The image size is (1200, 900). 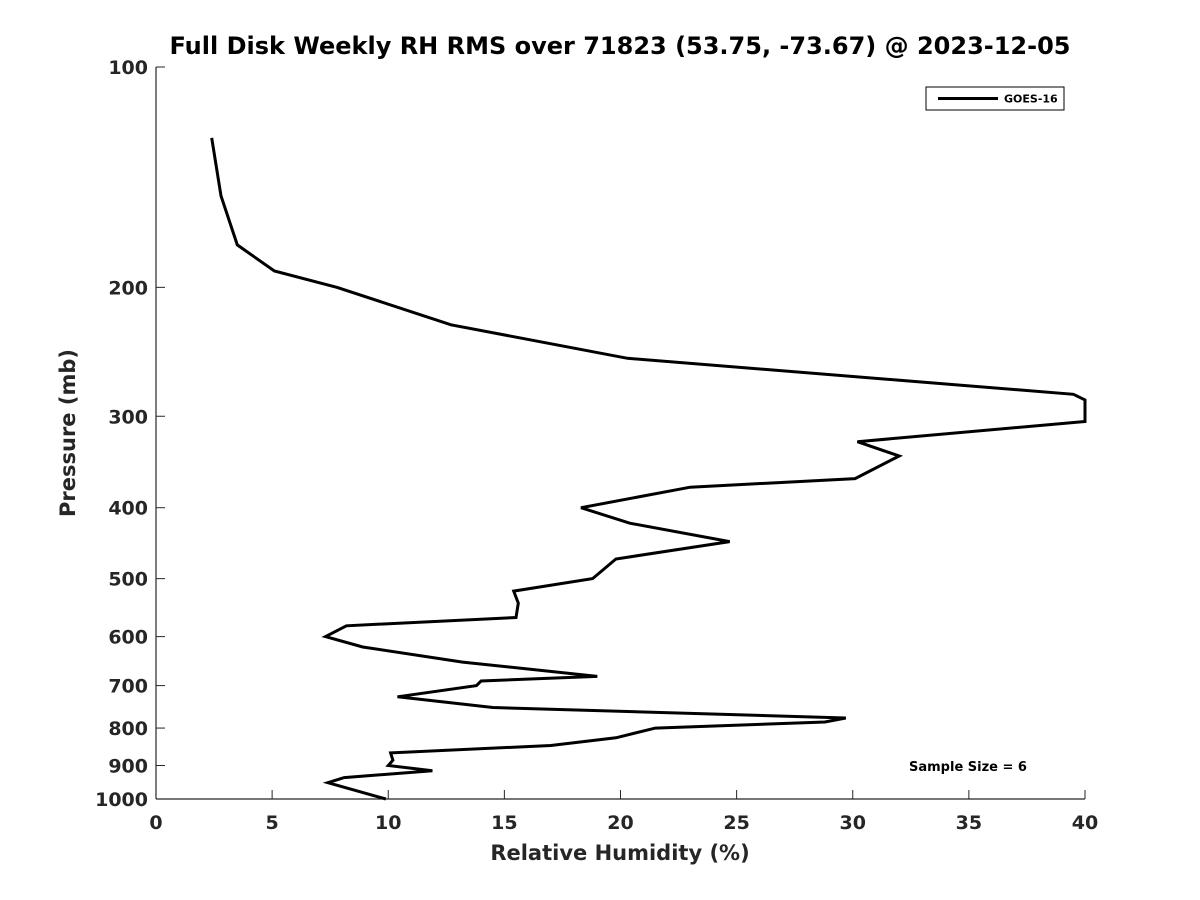 I want to click on x-tick-label: 35, so click(x=969, y=823).